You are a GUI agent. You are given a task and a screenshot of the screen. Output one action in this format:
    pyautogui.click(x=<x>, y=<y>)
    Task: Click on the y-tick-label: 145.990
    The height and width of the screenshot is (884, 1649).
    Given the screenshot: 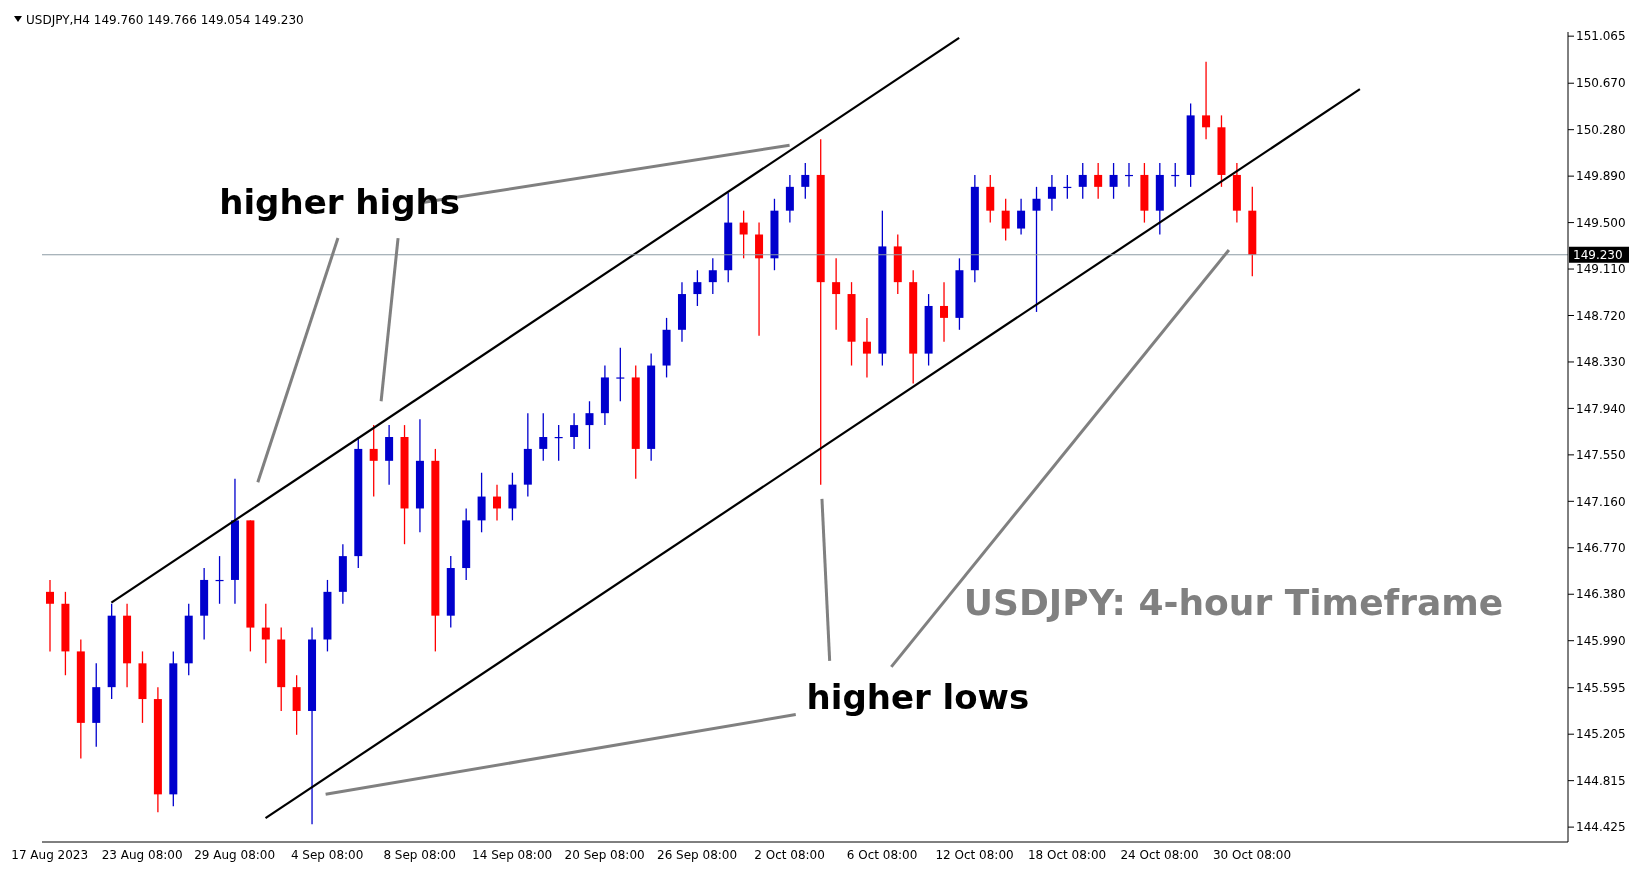 What is the action you would take?
    pyautogui.click(x=1601, y=640)
    